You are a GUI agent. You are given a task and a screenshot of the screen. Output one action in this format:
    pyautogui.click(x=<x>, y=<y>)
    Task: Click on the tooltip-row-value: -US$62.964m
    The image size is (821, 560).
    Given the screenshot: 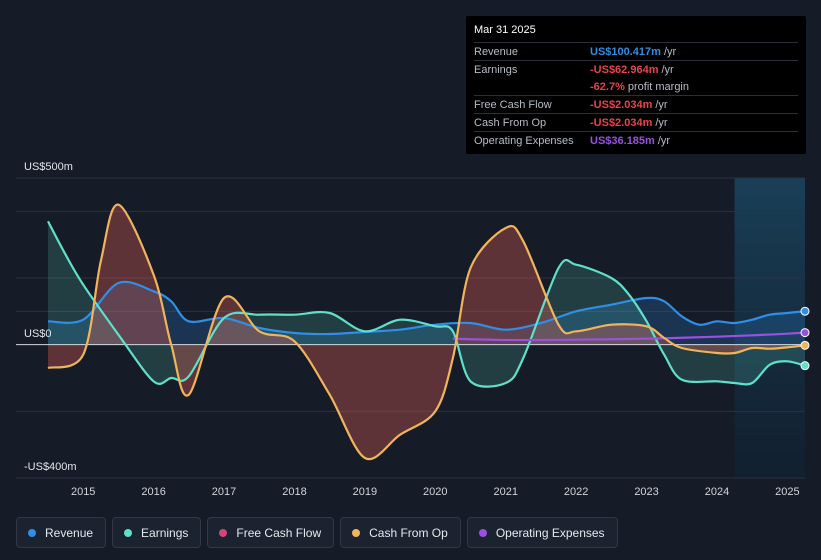 What is the action you would take?
    pyautogui.click(x=624, y=69)
    